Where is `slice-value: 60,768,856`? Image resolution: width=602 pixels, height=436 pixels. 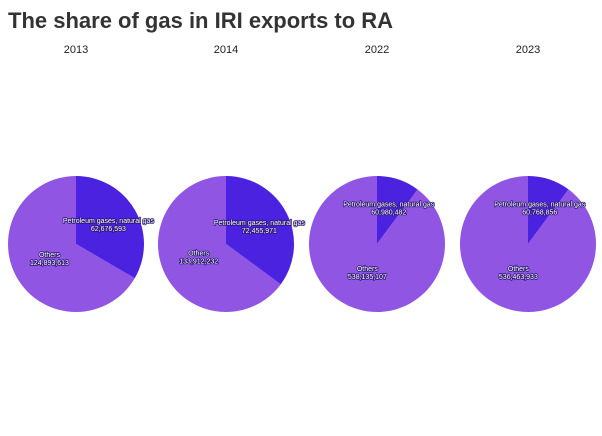
slice-value: 60,768,856 is located at coordinates (539, 212).